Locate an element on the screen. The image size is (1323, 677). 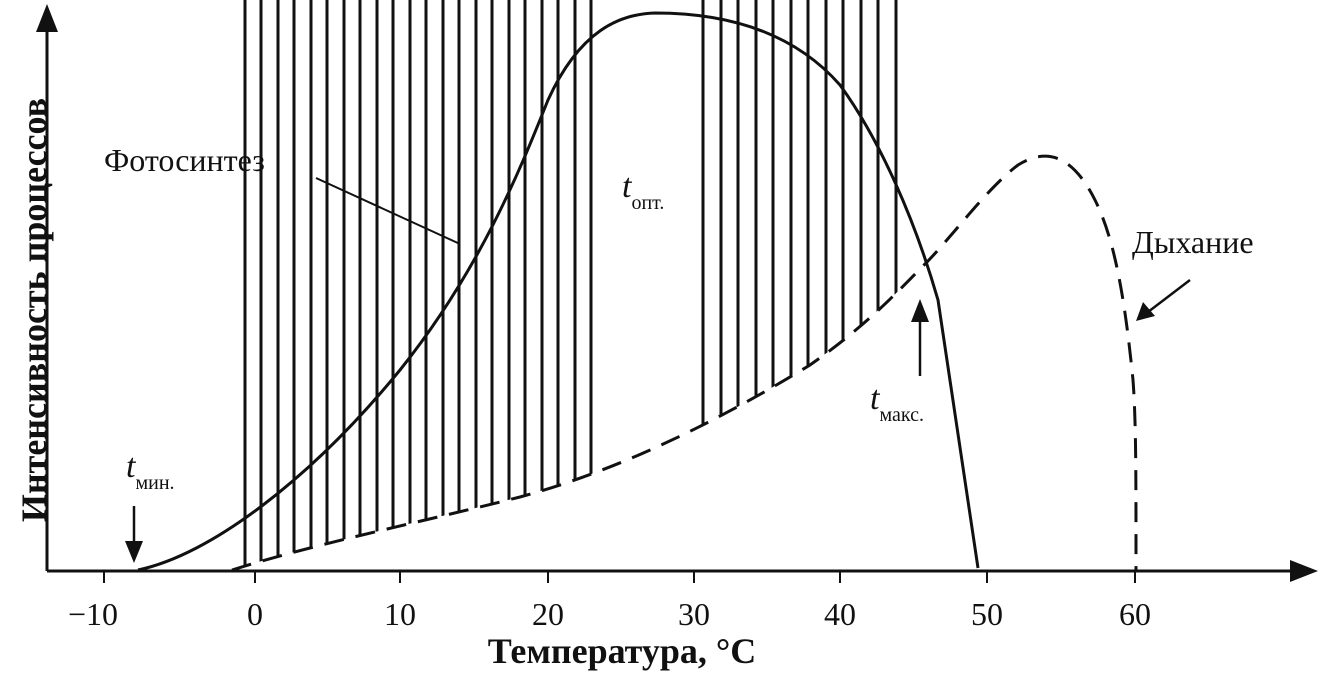
t-opt-var: t is located at coordinates (627, 186).